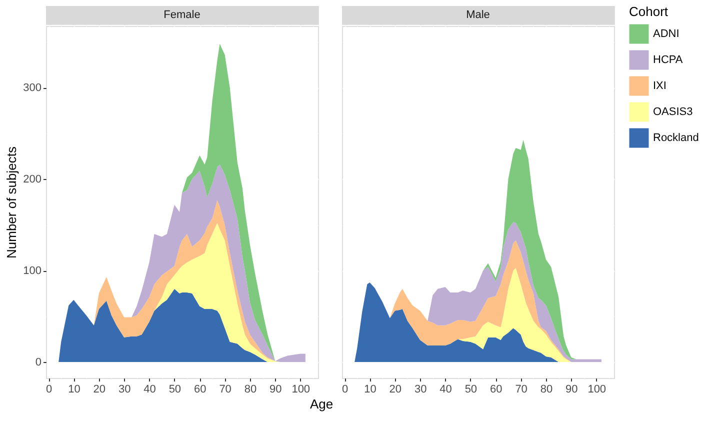 Image resolution: width=708 pixels, height=437 pixels. What do you see at coordinates (32, 180) in the screenshot?
I see `y-tick-label: 200` at bounding box center [32, 180].